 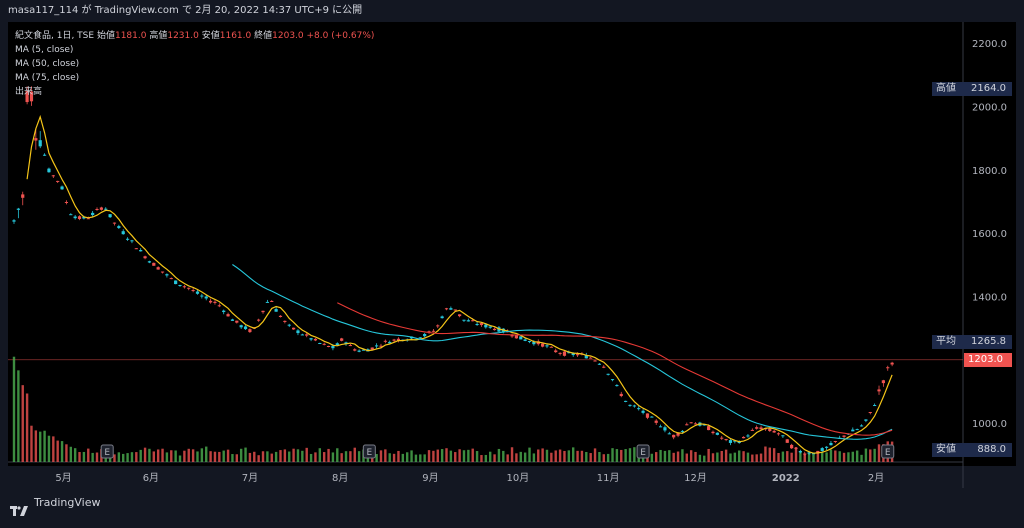 I want to click on x-tick-label: 8月, so click(x=340, y=478).